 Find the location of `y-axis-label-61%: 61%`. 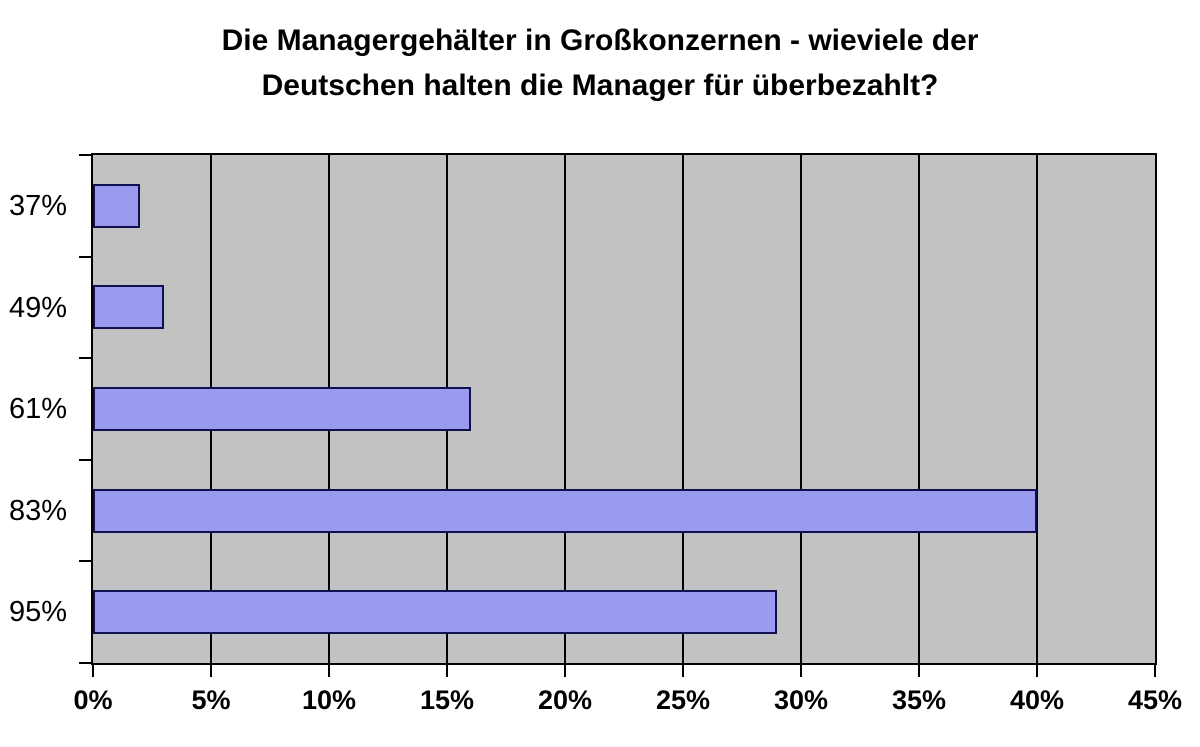

y-axis-label-61%: 61% is located at coordinates (37, 408).